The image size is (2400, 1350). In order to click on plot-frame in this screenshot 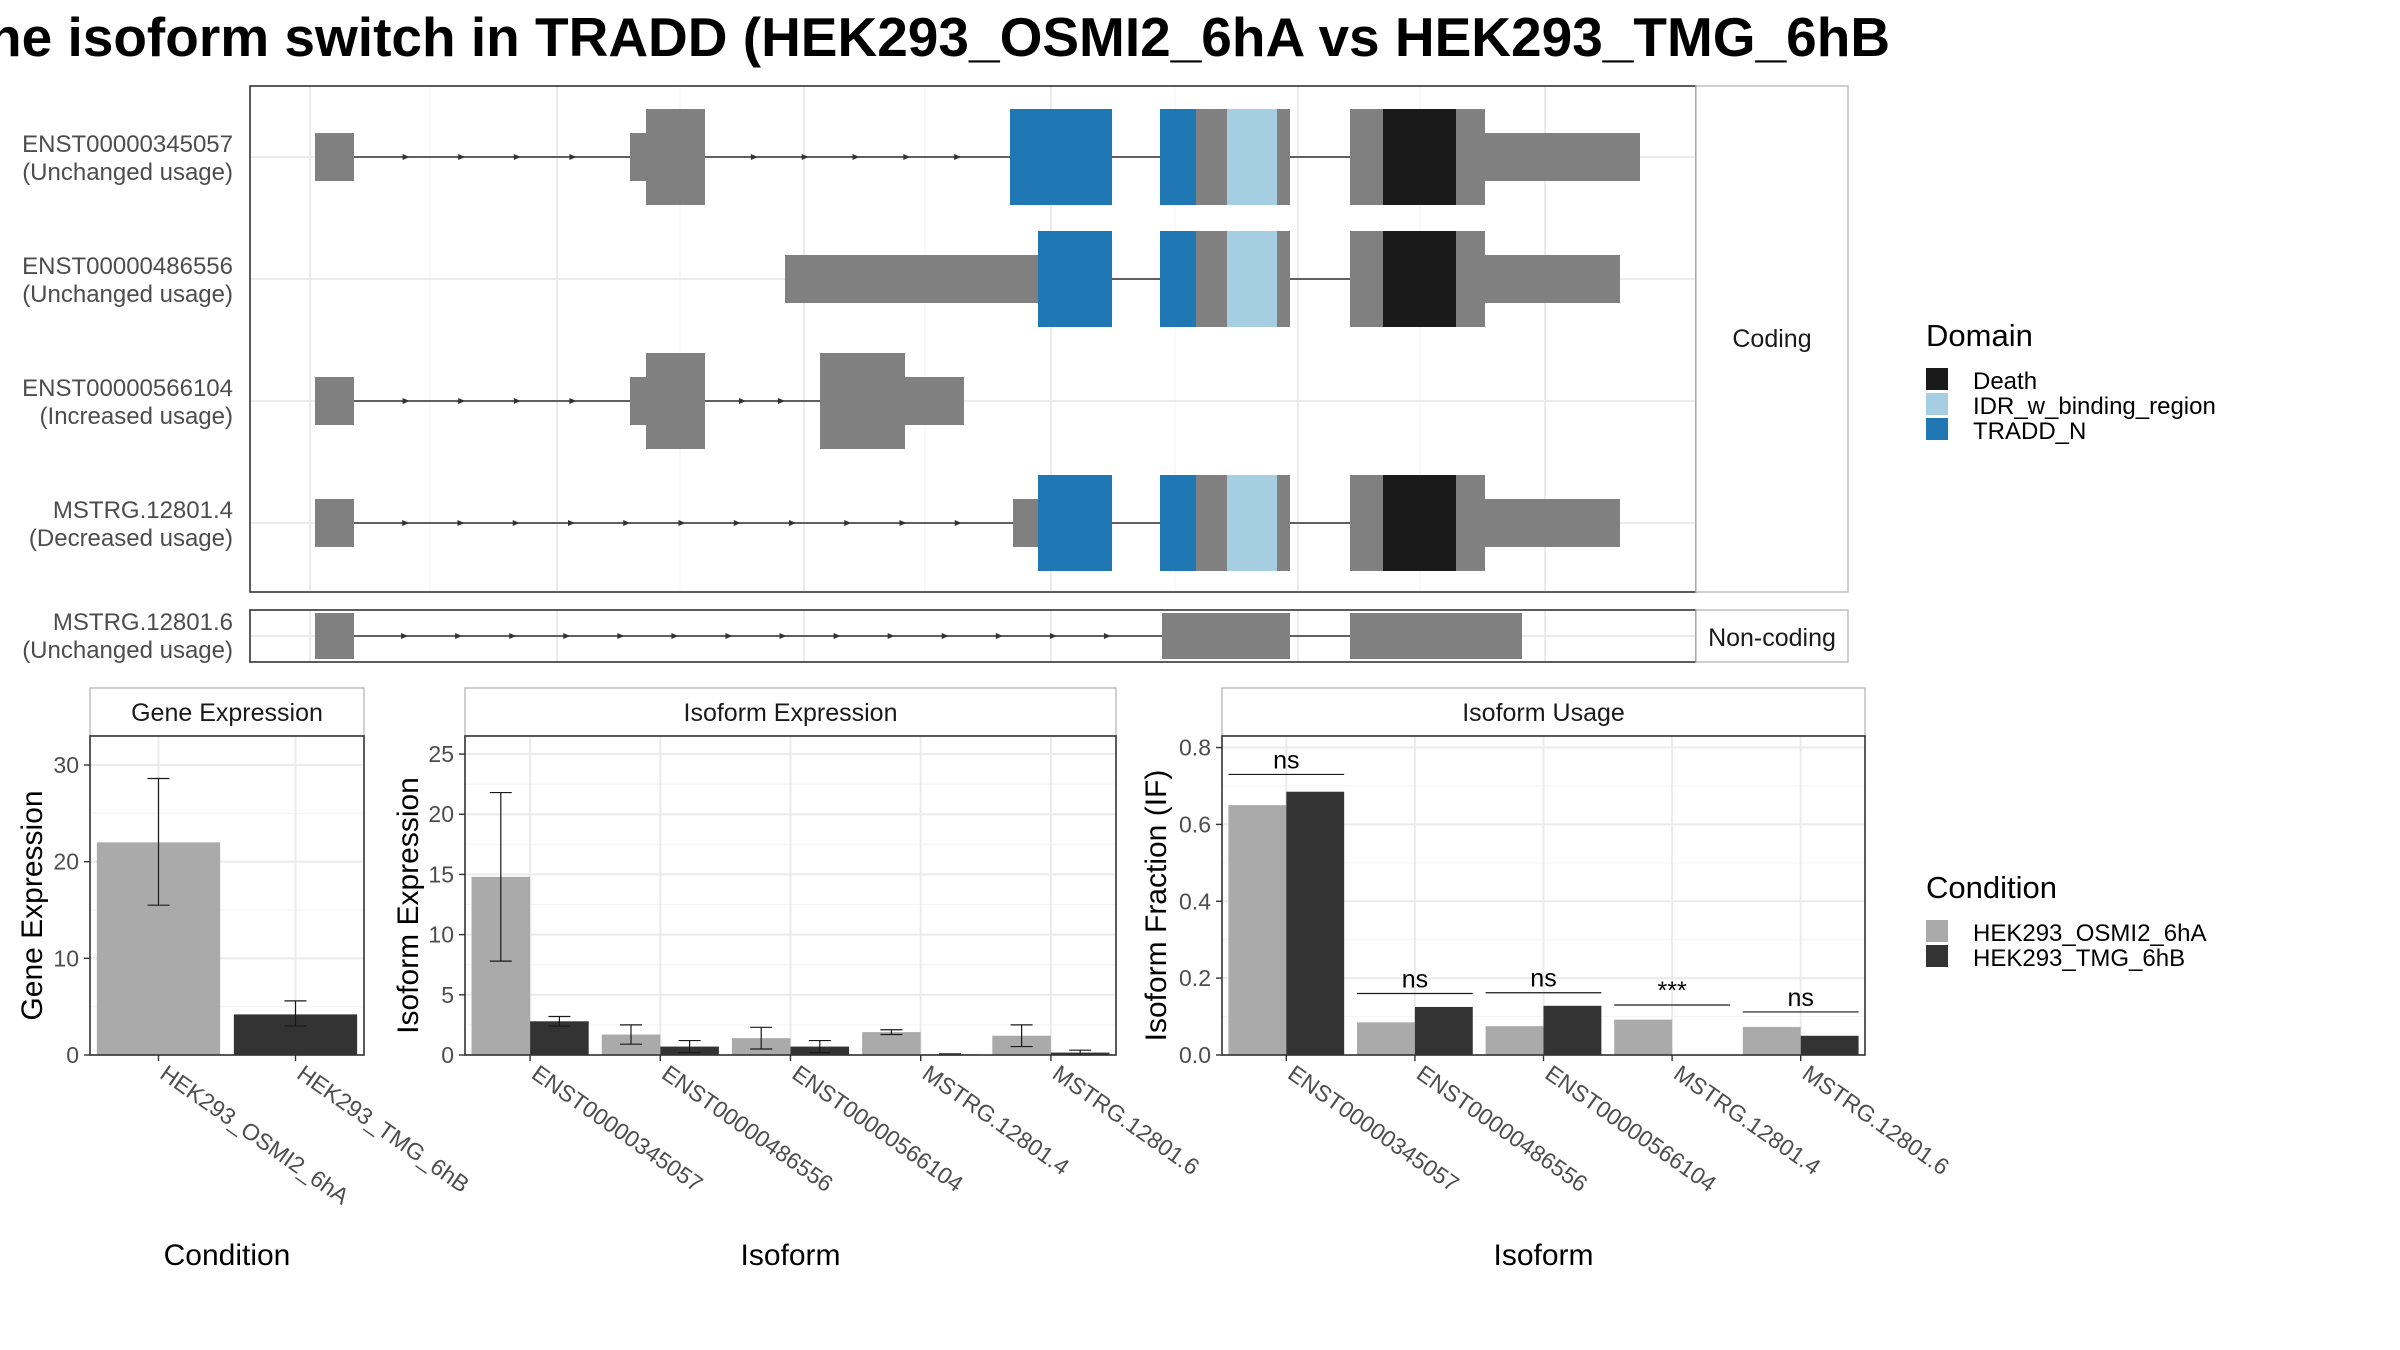, I will do `click(227, 895)`.